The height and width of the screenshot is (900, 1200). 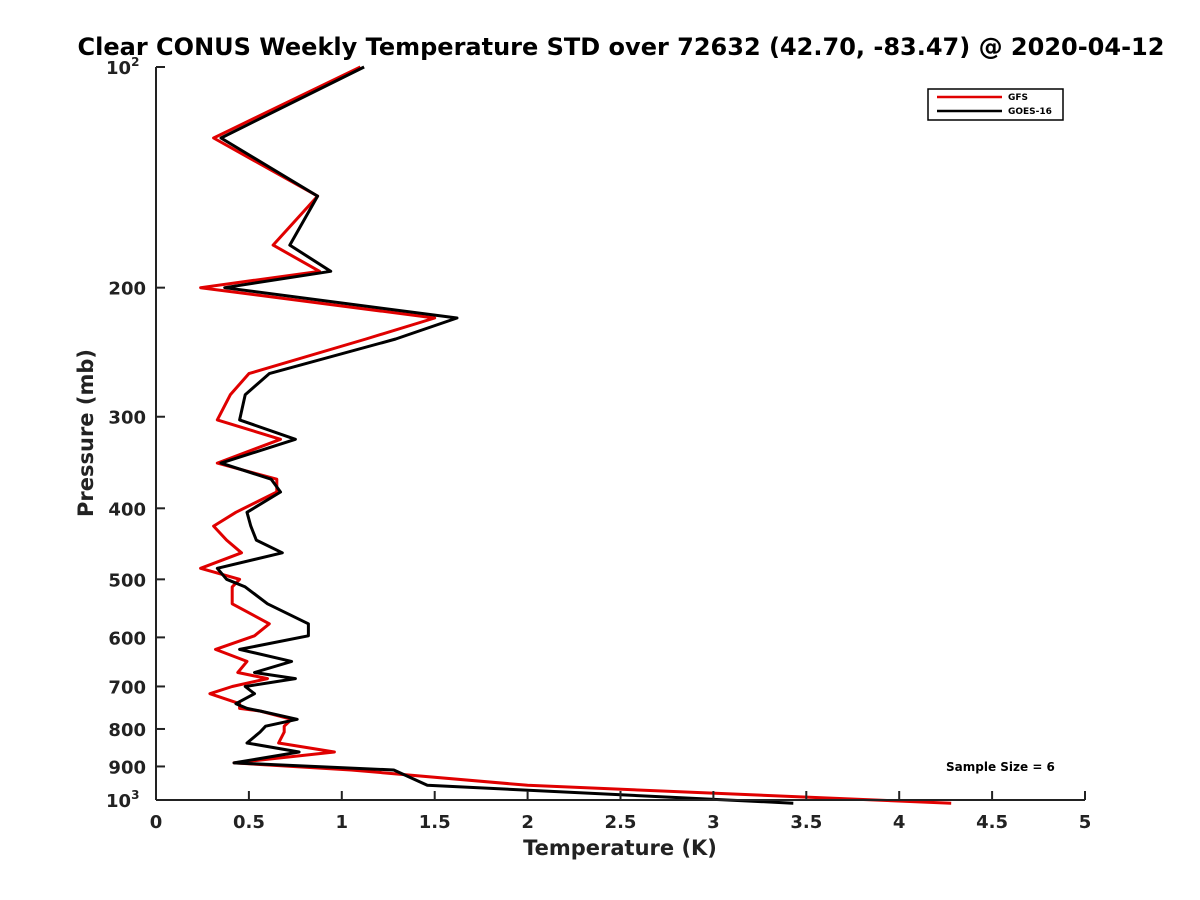 I want to click on y-tick-label: 800, so click(x=127, y=730).